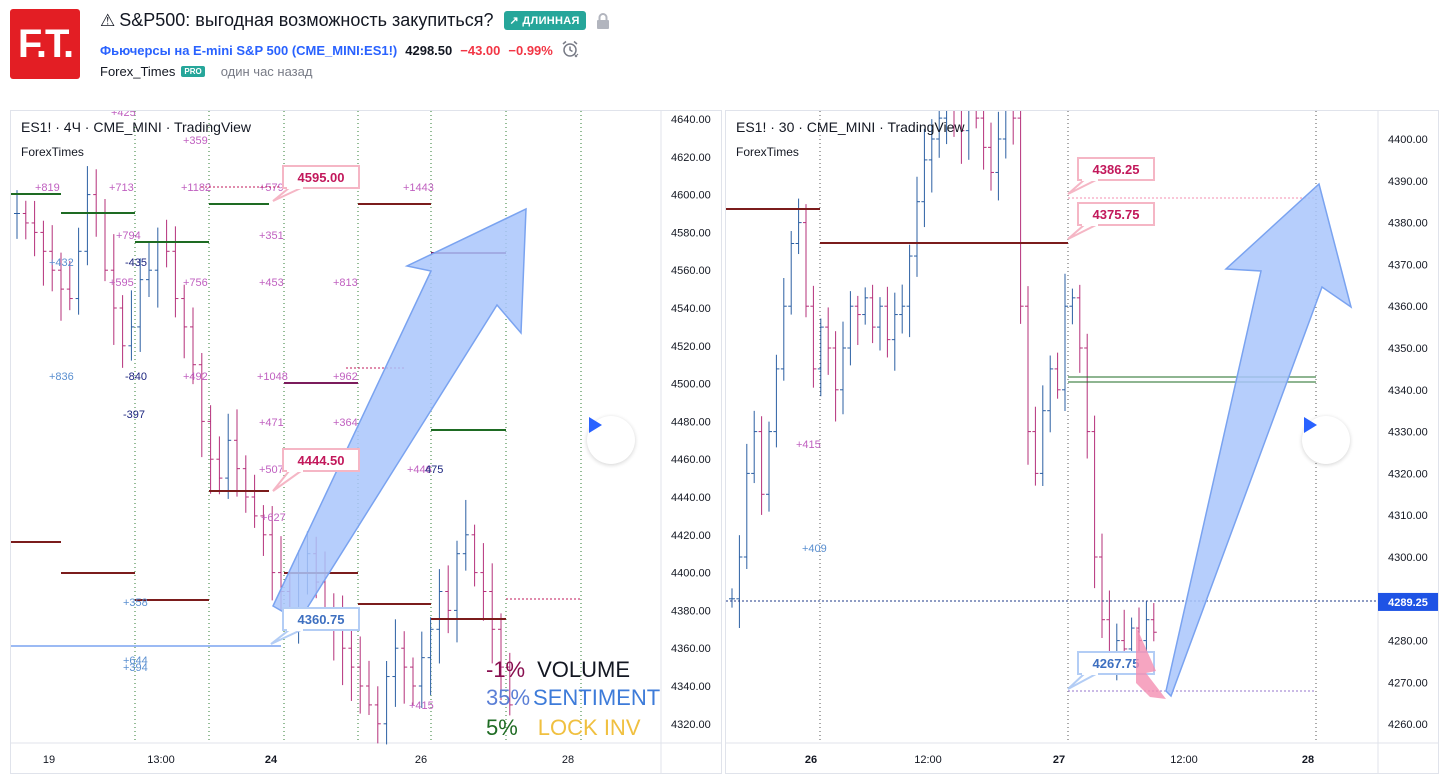  I want to click on lock-icon, so click(603, 20).